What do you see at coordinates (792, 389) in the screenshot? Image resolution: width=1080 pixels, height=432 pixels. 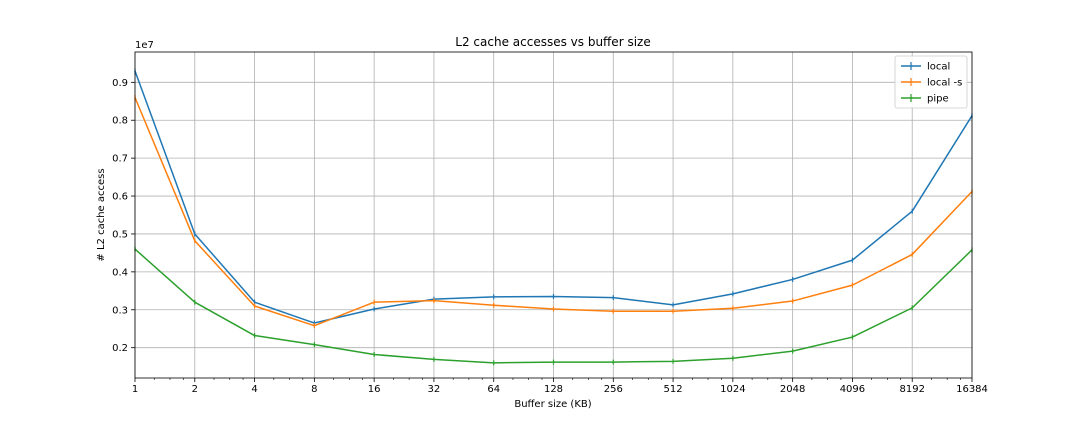 I see `x-tick-label: 2048` at bounding box center [792, 389].